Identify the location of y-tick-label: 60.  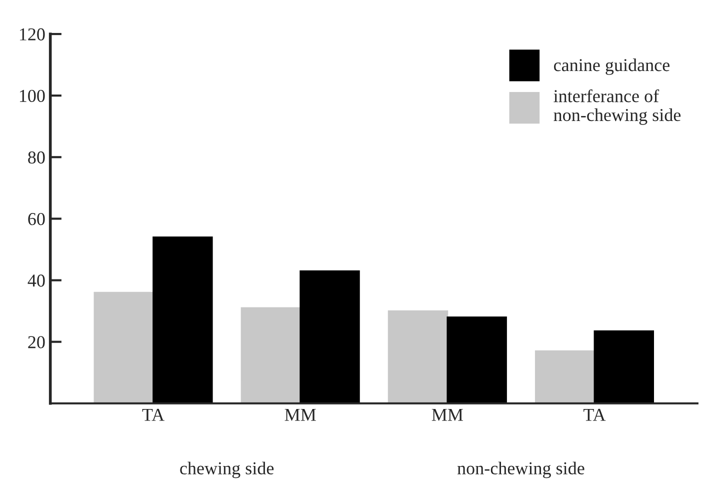
(36, 219).